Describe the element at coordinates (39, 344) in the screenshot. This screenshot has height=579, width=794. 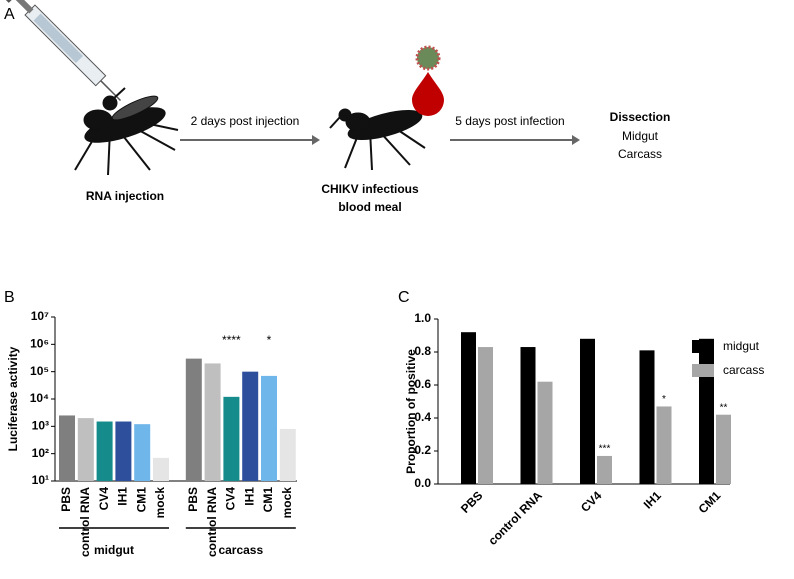
I see `y-tick-label: 10⁶` at that location.